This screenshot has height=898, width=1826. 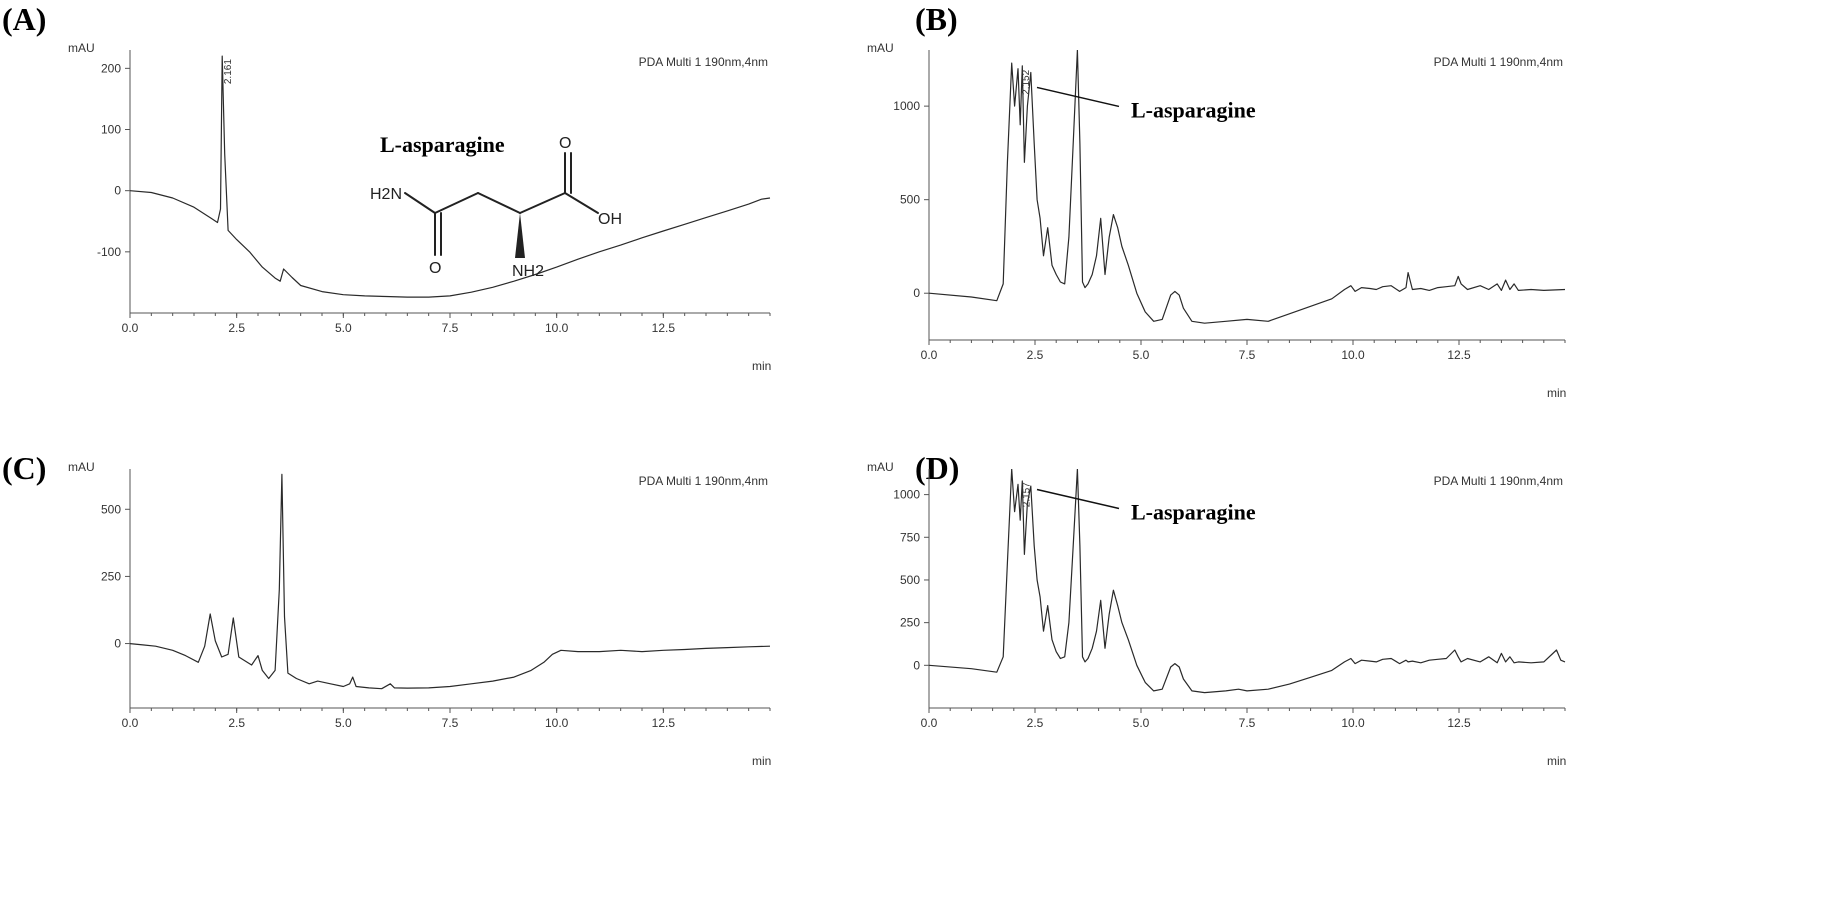 I want to click on structure-atom-label: NH2, so click(x=528, y=271).